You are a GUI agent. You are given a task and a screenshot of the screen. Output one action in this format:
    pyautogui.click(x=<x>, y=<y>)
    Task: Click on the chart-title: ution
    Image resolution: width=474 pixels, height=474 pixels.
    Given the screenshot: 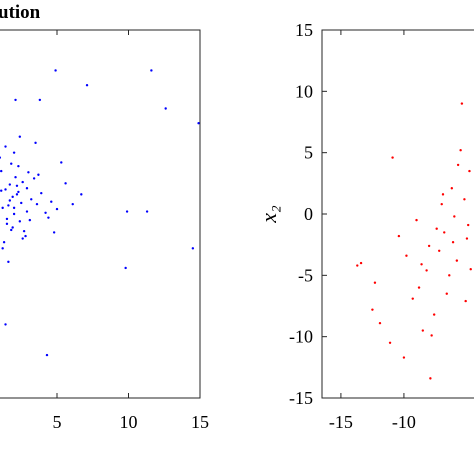 What is the action you would take?
    pyautogui.click(x=20, y=12)
    